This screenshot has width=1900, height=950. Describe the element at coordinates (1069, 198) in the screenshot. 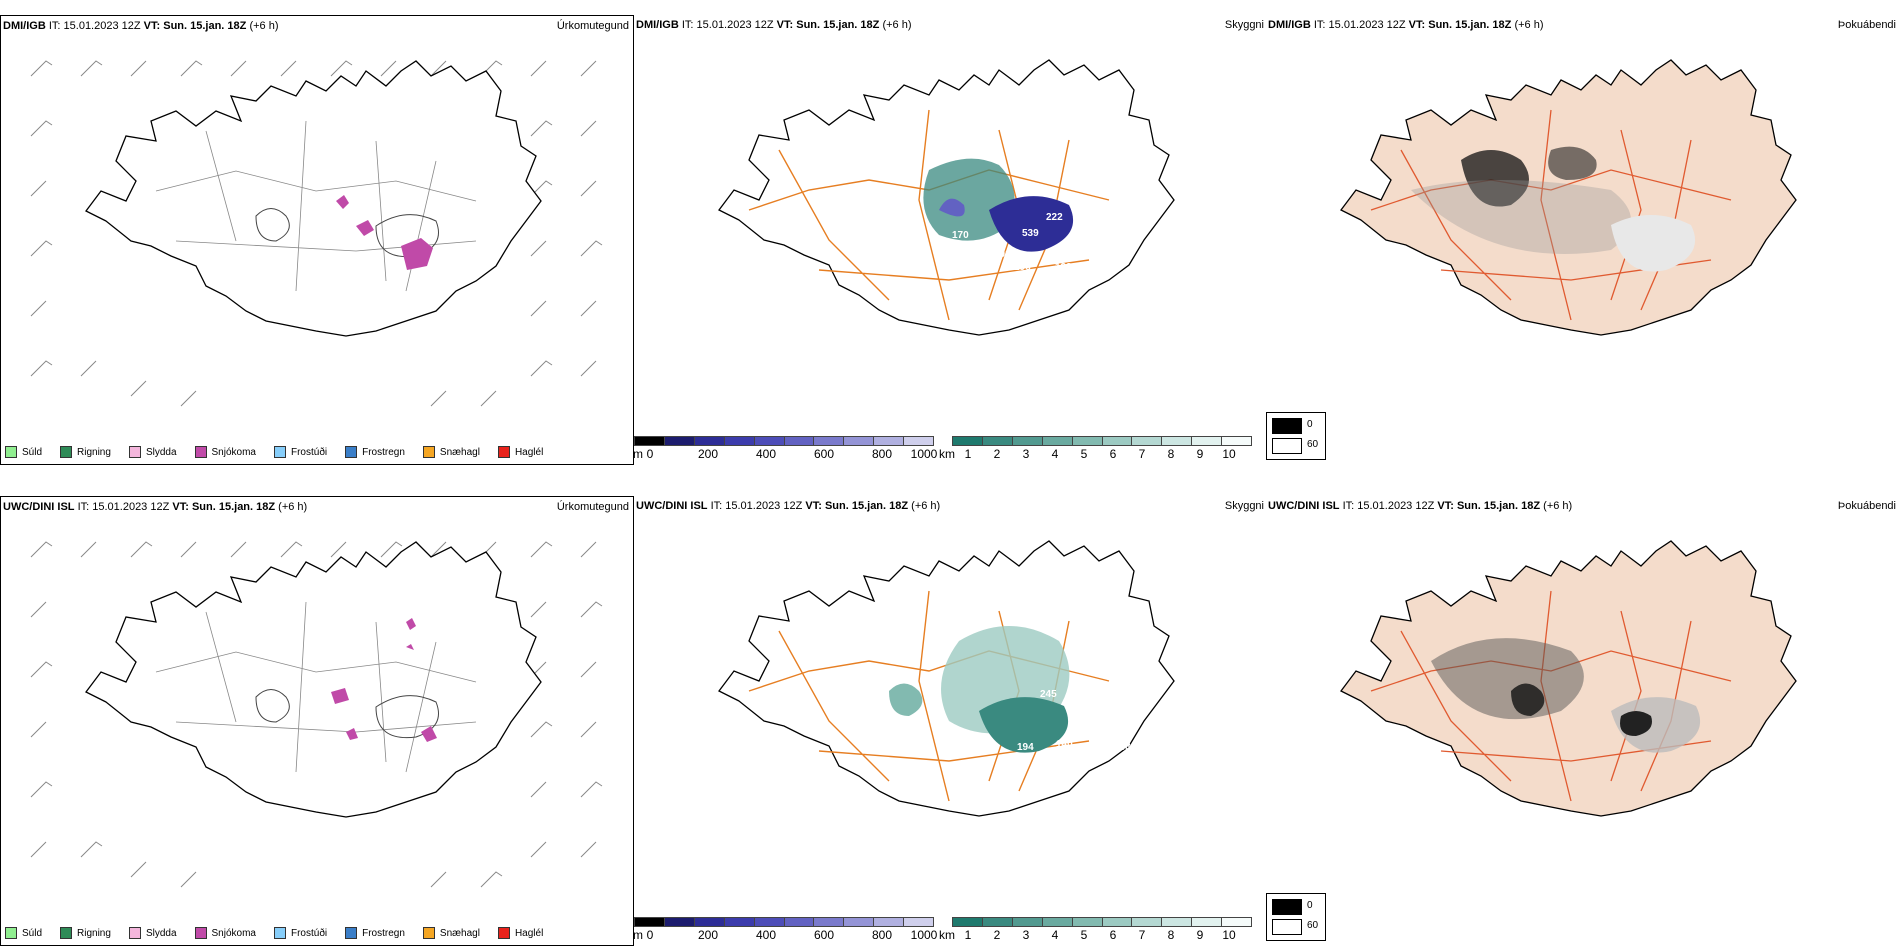

I see `snow-depth-value: 311` at that location.